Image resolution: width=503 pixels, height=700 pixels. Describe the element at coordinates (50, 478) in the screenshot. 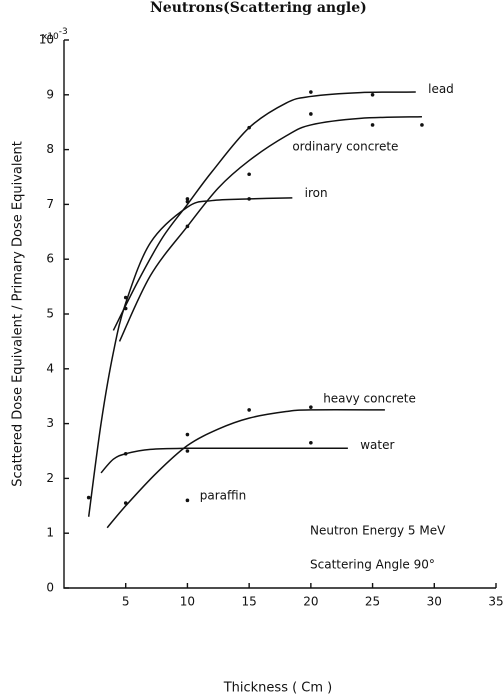

I see `y-tick-label: 2` at that location.